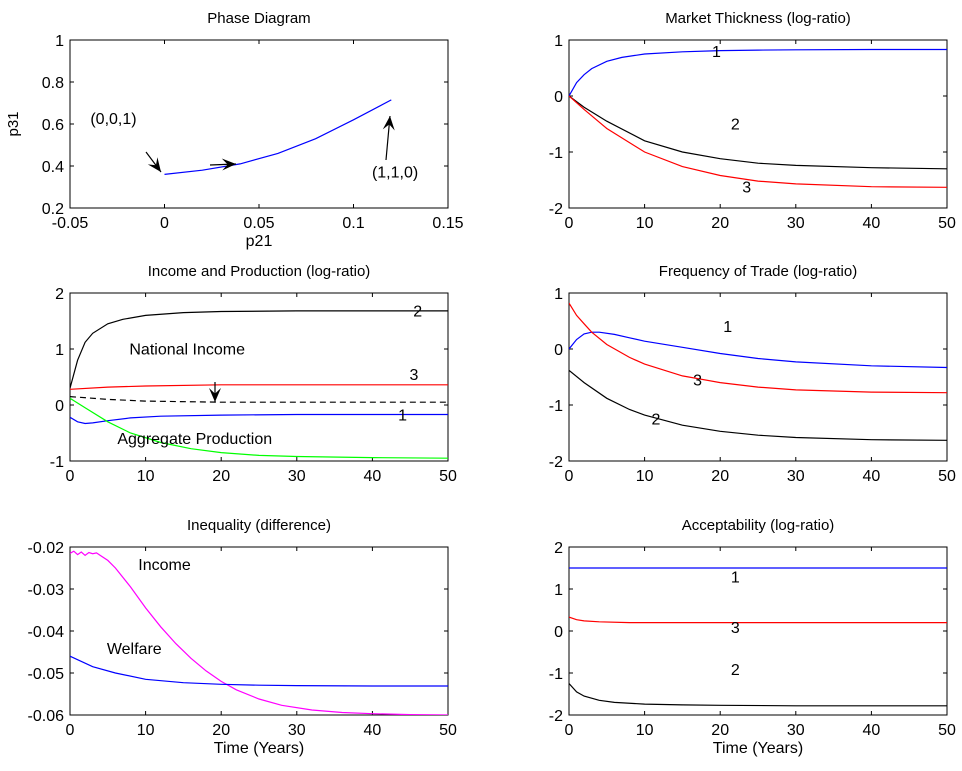 The height and width of the screenshot is (771, 962). Describe the element at coordinates (388, 123) in the screenshot. I see `arrow-end-head` at that location.